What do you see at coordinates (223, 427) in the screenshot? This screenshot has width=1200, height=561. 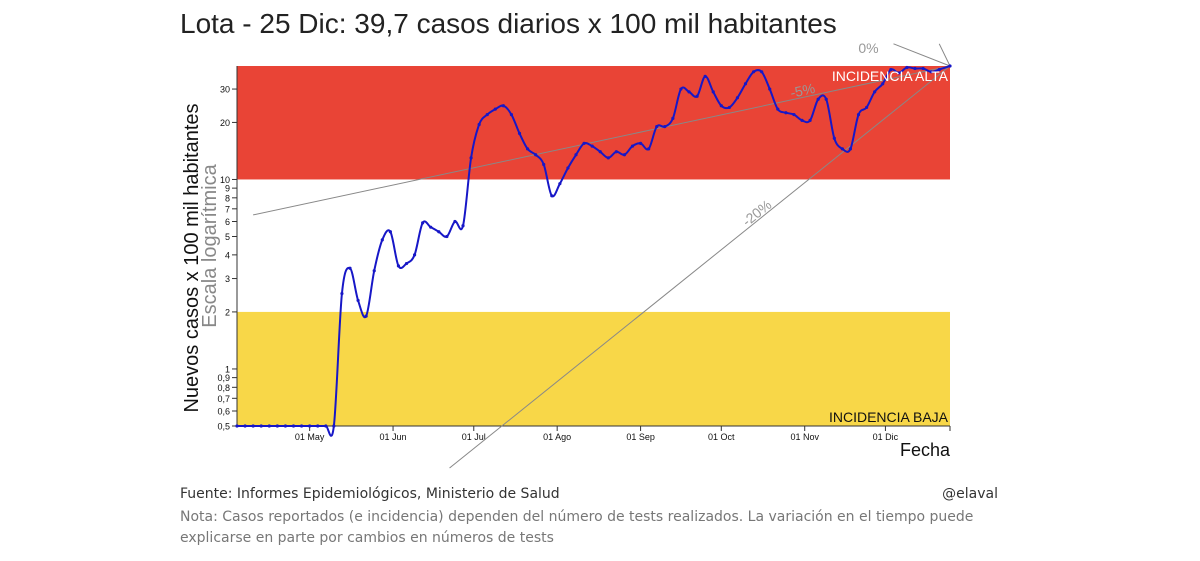 I see `y-tick-label: 0,5` at bounding box center [223, 427].